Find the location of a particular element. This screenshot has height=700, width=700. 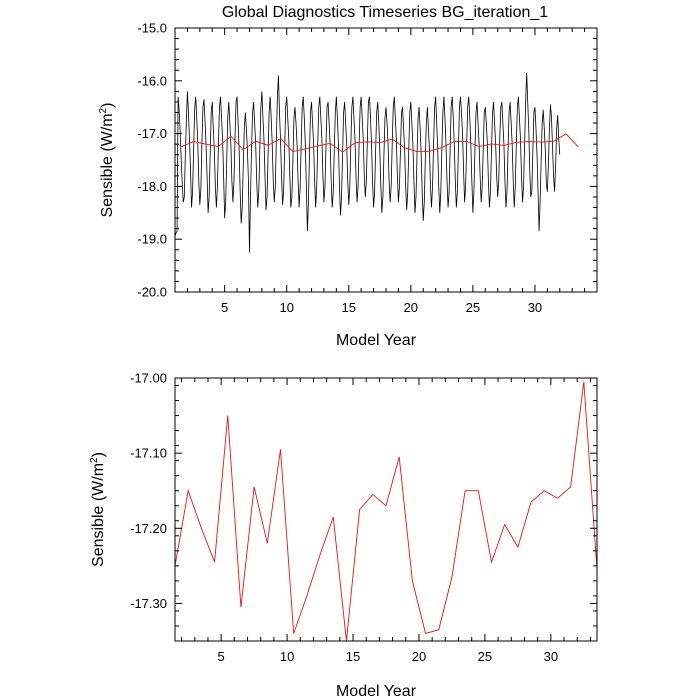

y-tick-label: -17.30 is located at coordinates (148, 603).